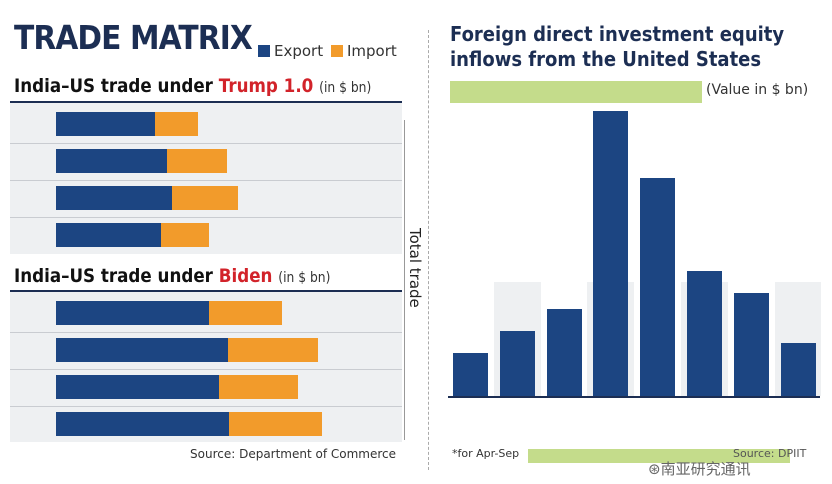 This screenshot has width=832, height=484. I want to click on legend-export-label: Export, so click(299, 51).